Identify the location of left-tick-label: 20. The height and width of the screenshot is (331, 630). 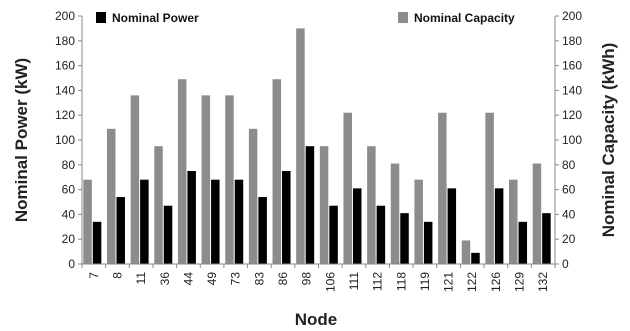
(69, 239).